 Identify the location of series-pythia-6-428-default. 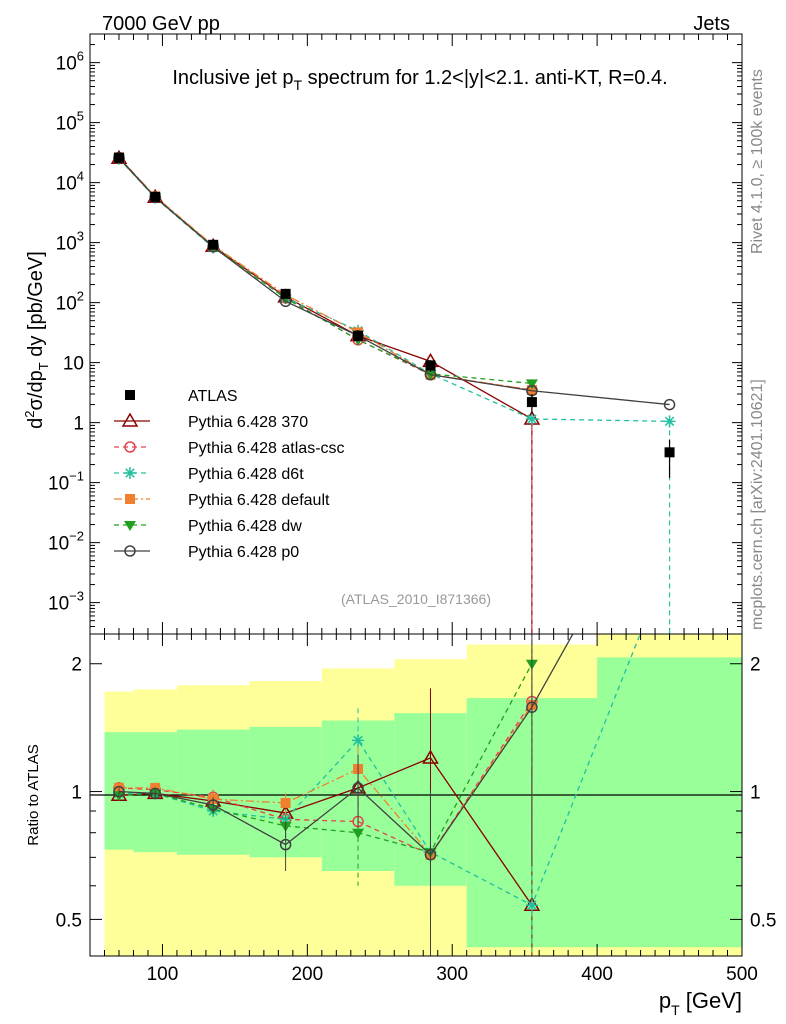
(325, 273).